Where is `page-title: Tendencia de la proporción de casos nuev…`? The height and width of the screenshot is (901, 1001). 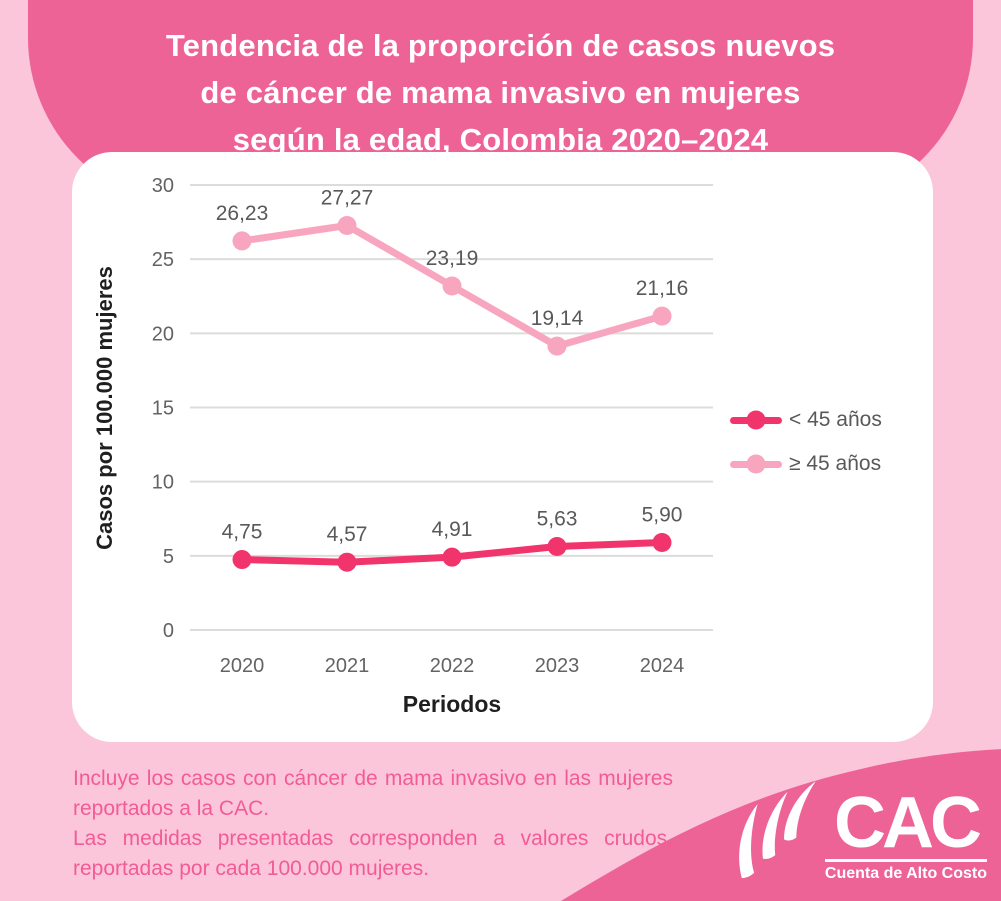
page-title: Tendencia de la proporción de casos nuev… is located at coordinates (500, 92).